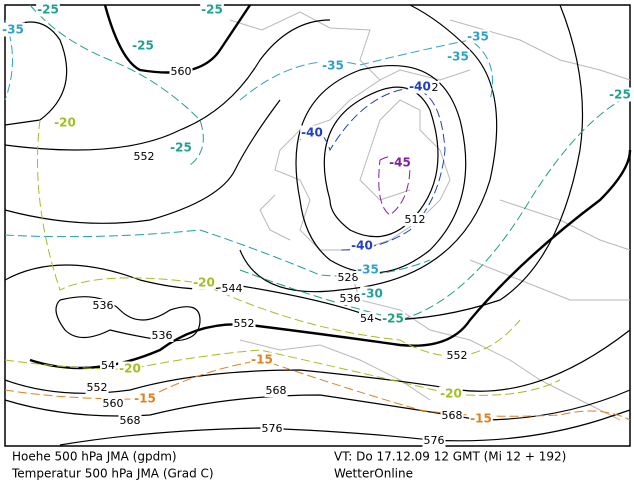  Describe the element at coordinates (450, 457) in the screenshot. I see `footer-text: VT: Do 17.12.09 12 GMT (Mi 12 + 192)` at that location.